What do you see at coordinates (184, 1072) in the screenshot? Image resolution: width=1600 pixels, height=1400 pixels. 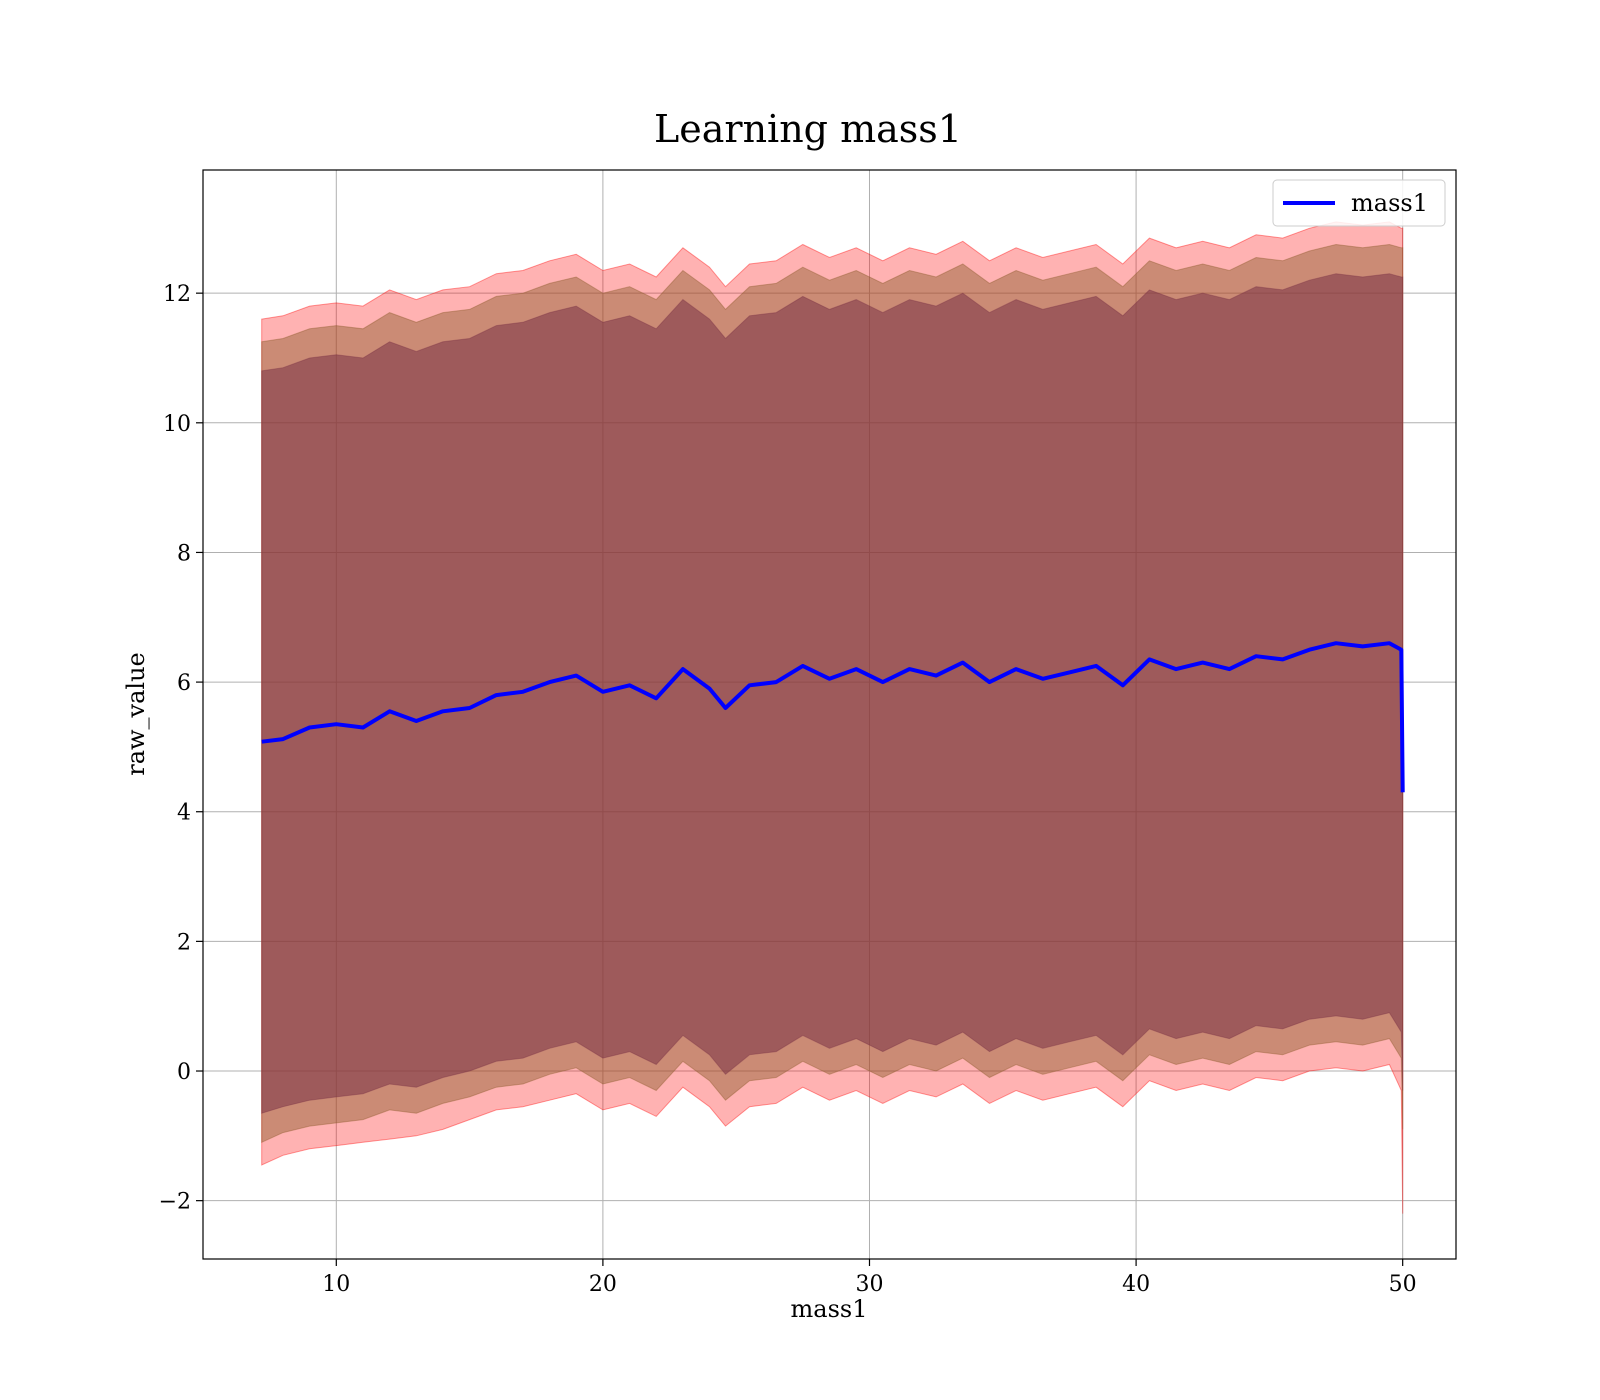 I see `y-tick-label: 0` at bounding box center [184, 1072].